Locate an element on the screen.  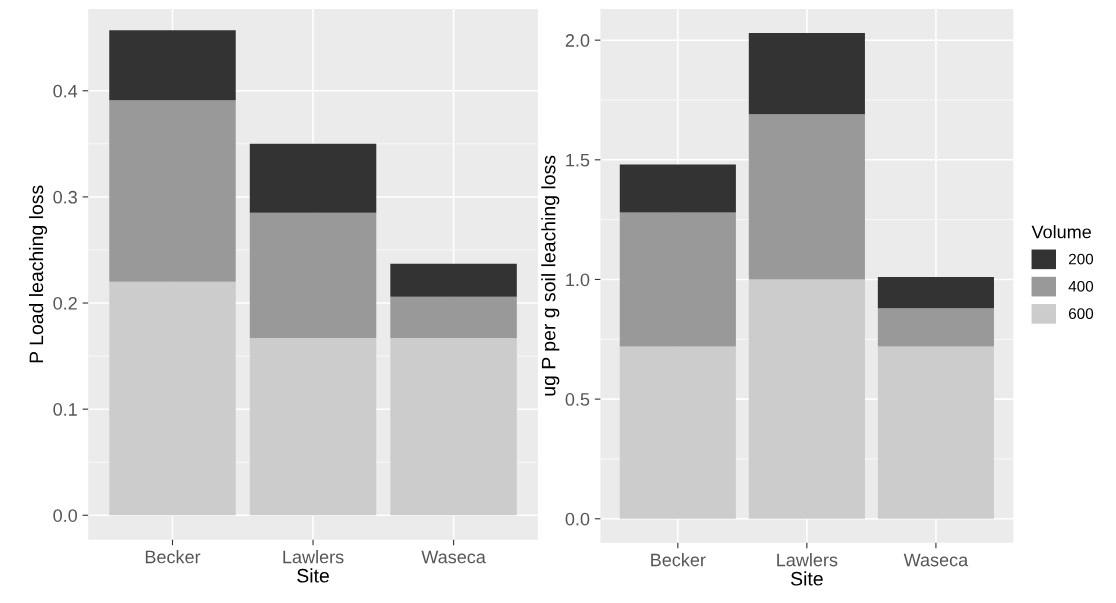
legend-label: 600 is located at coordinates (1081, 314).